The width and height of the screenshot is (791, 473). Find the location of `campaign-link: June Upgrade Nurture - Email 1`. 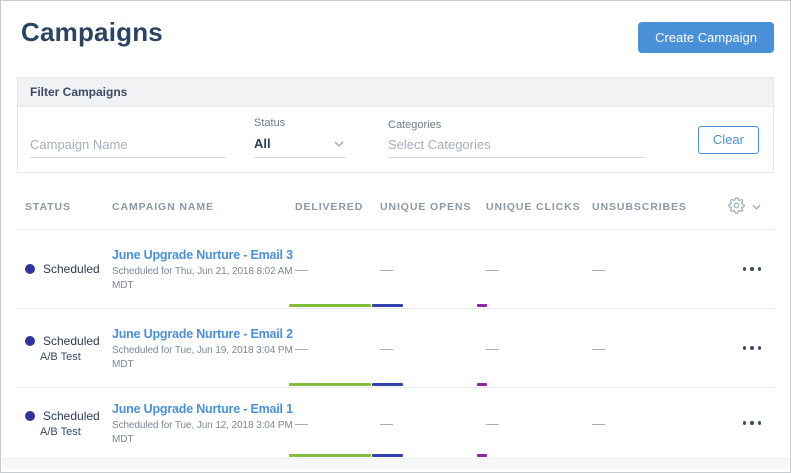

campaign-link: June Upgrade Nurture - Email 1 is located at coordinates (202, 408).